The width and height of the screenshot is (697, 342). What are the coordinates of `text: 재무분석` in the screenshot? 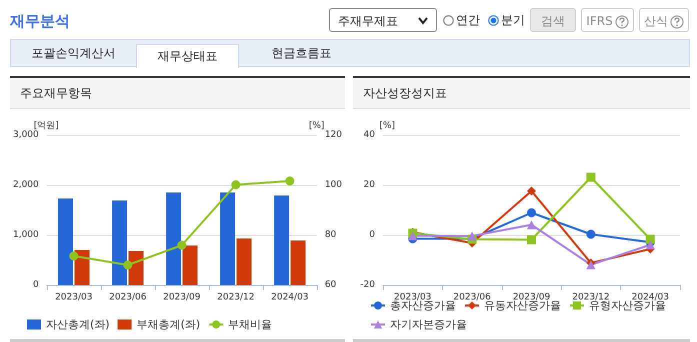 It's located at (40, 21).